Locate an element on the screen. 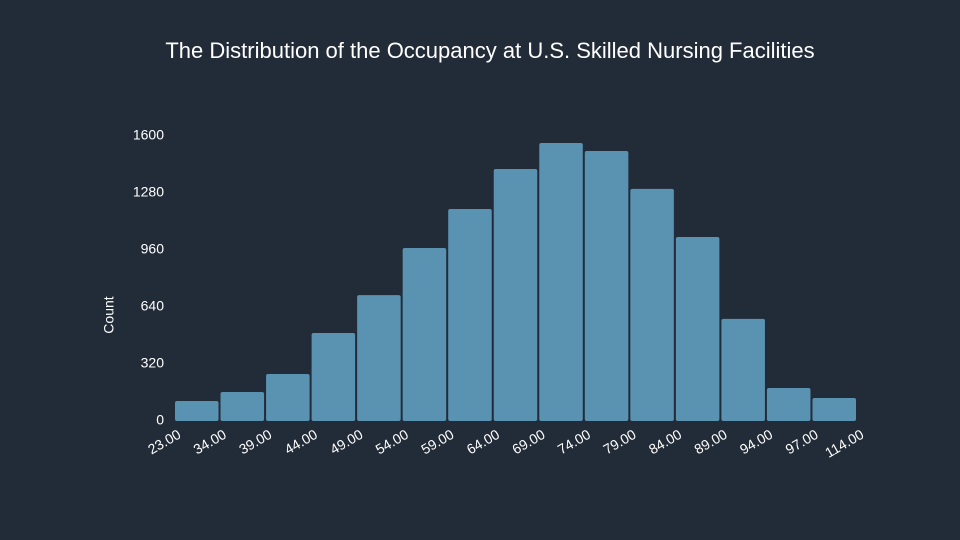 The image size is (960, 540). y-tick-label: 320 is located at coordinates (153, 363).